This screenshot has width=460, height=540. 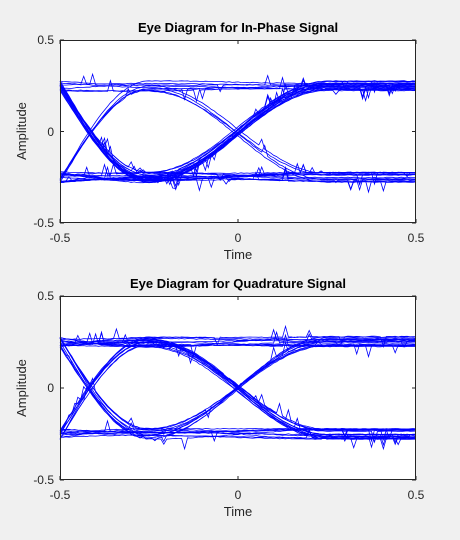 I want to click on y-tick-label-bottom-in-phase: -0.5, so click(x=43, y=223).